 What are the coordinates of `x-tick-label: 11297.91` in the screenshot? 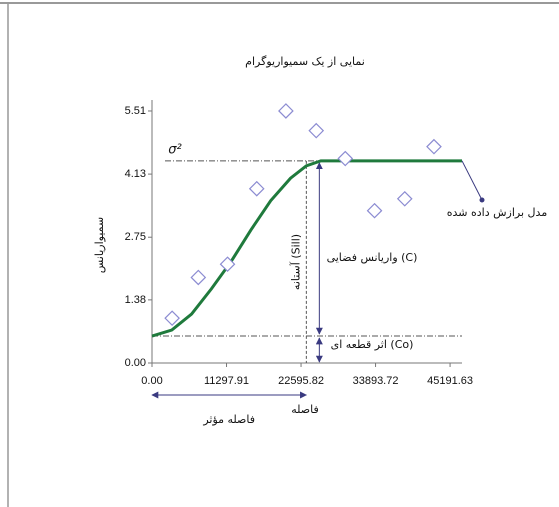 It's located at (226, 381).